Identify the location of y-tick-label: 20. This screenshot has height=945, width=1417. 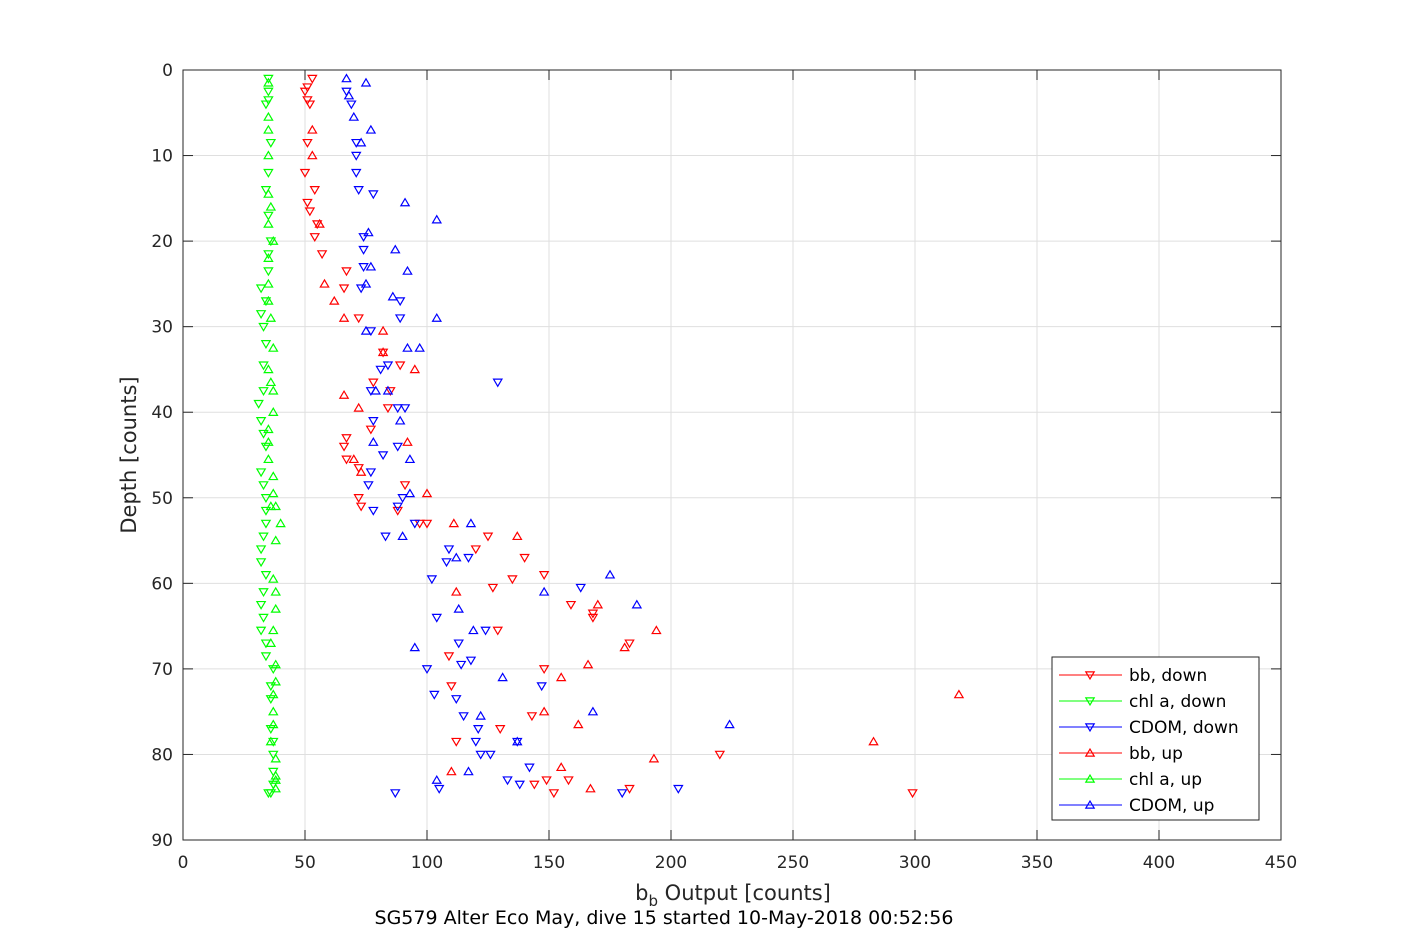
(162, 242).